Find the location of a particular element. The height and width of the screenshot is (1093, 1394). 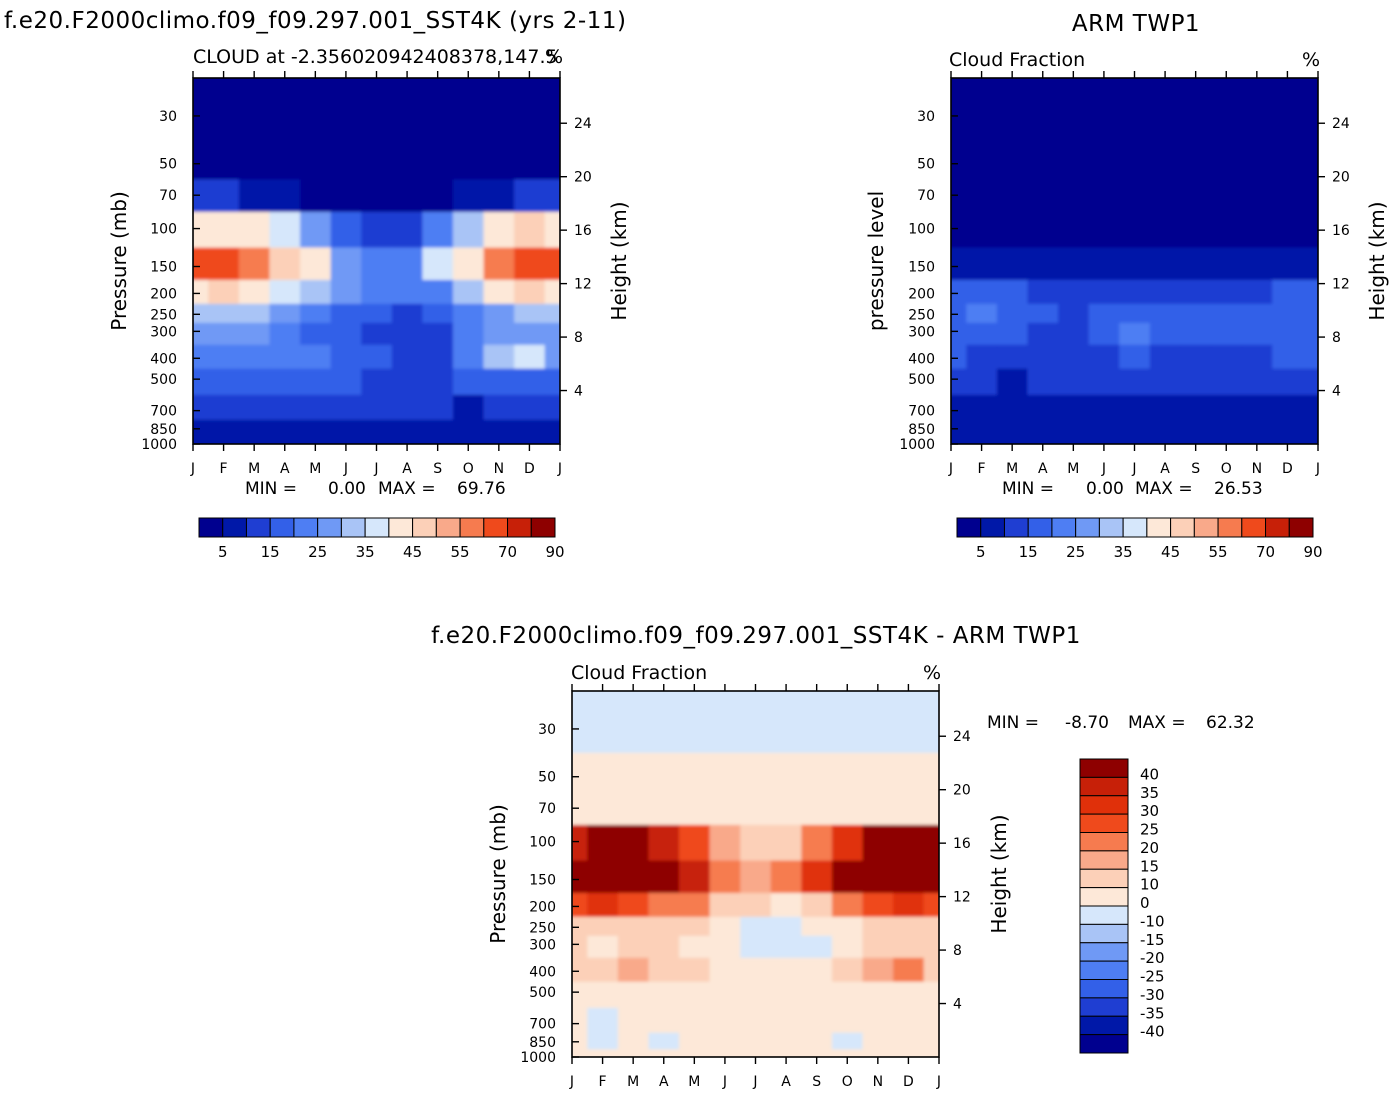

pressure-tick-label: 700 is located at coordinates (921, 412).